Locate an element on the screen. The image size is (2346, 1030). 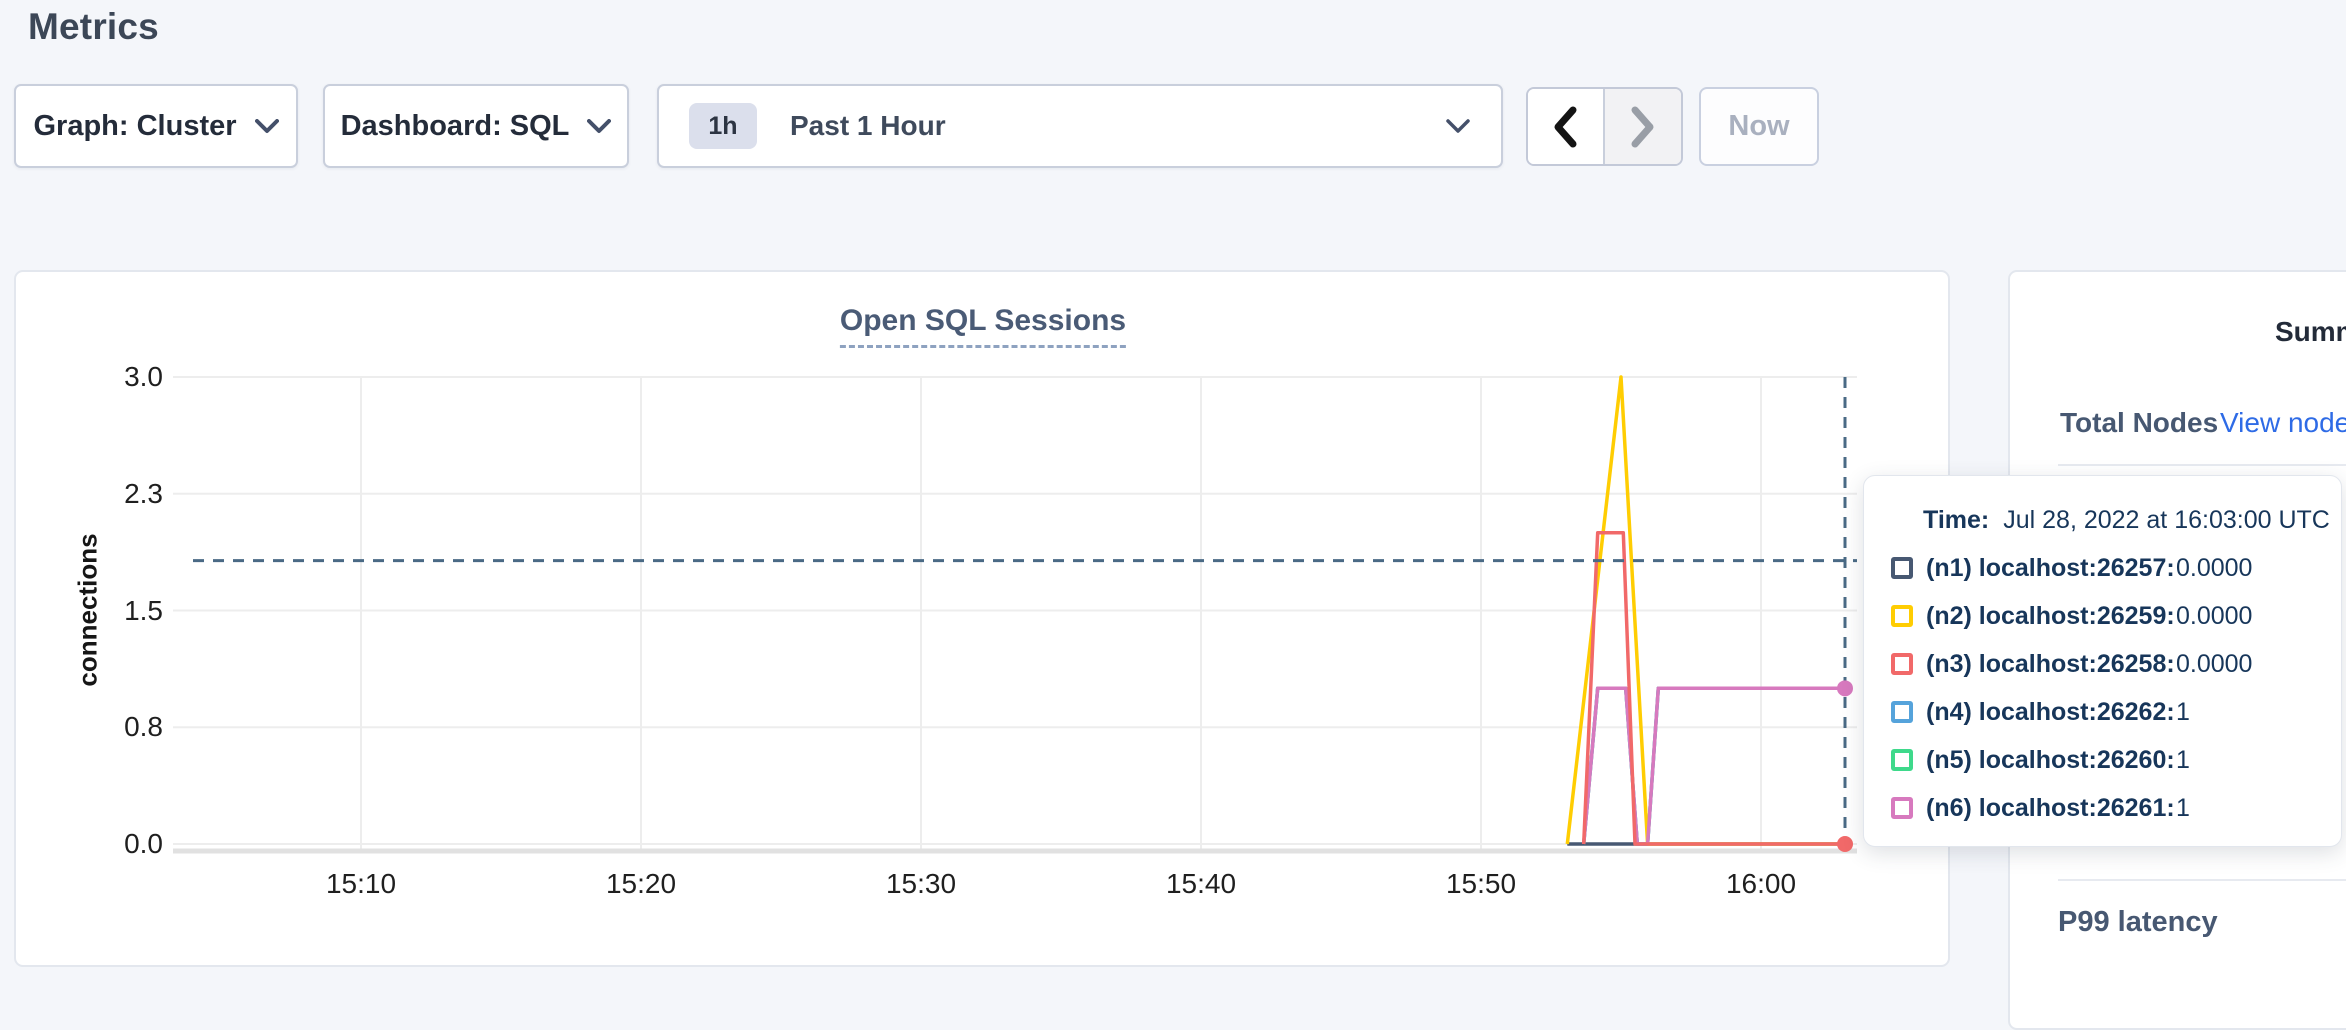
tooltip-time-value: Jul 28, 2022 at 16:03:00 UTC is located at coordinates (2166, 519).